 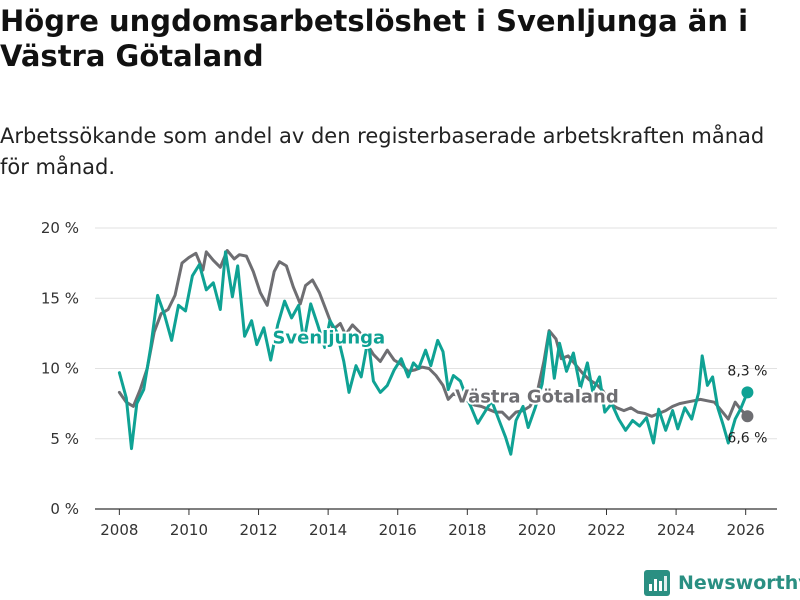 I want to click on x-tick-label: 2012, so click(x=258, y=530).